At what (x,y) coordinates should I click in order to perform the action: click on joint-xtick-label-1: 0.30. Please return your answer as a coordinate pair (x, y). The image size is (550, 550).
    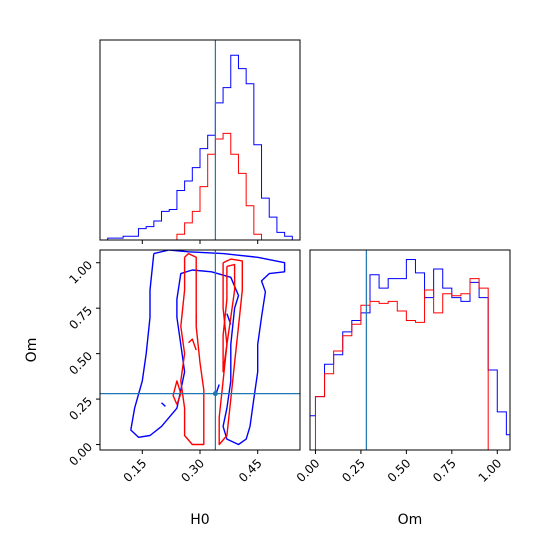
    Looking at the image, I should click on (192, 470).